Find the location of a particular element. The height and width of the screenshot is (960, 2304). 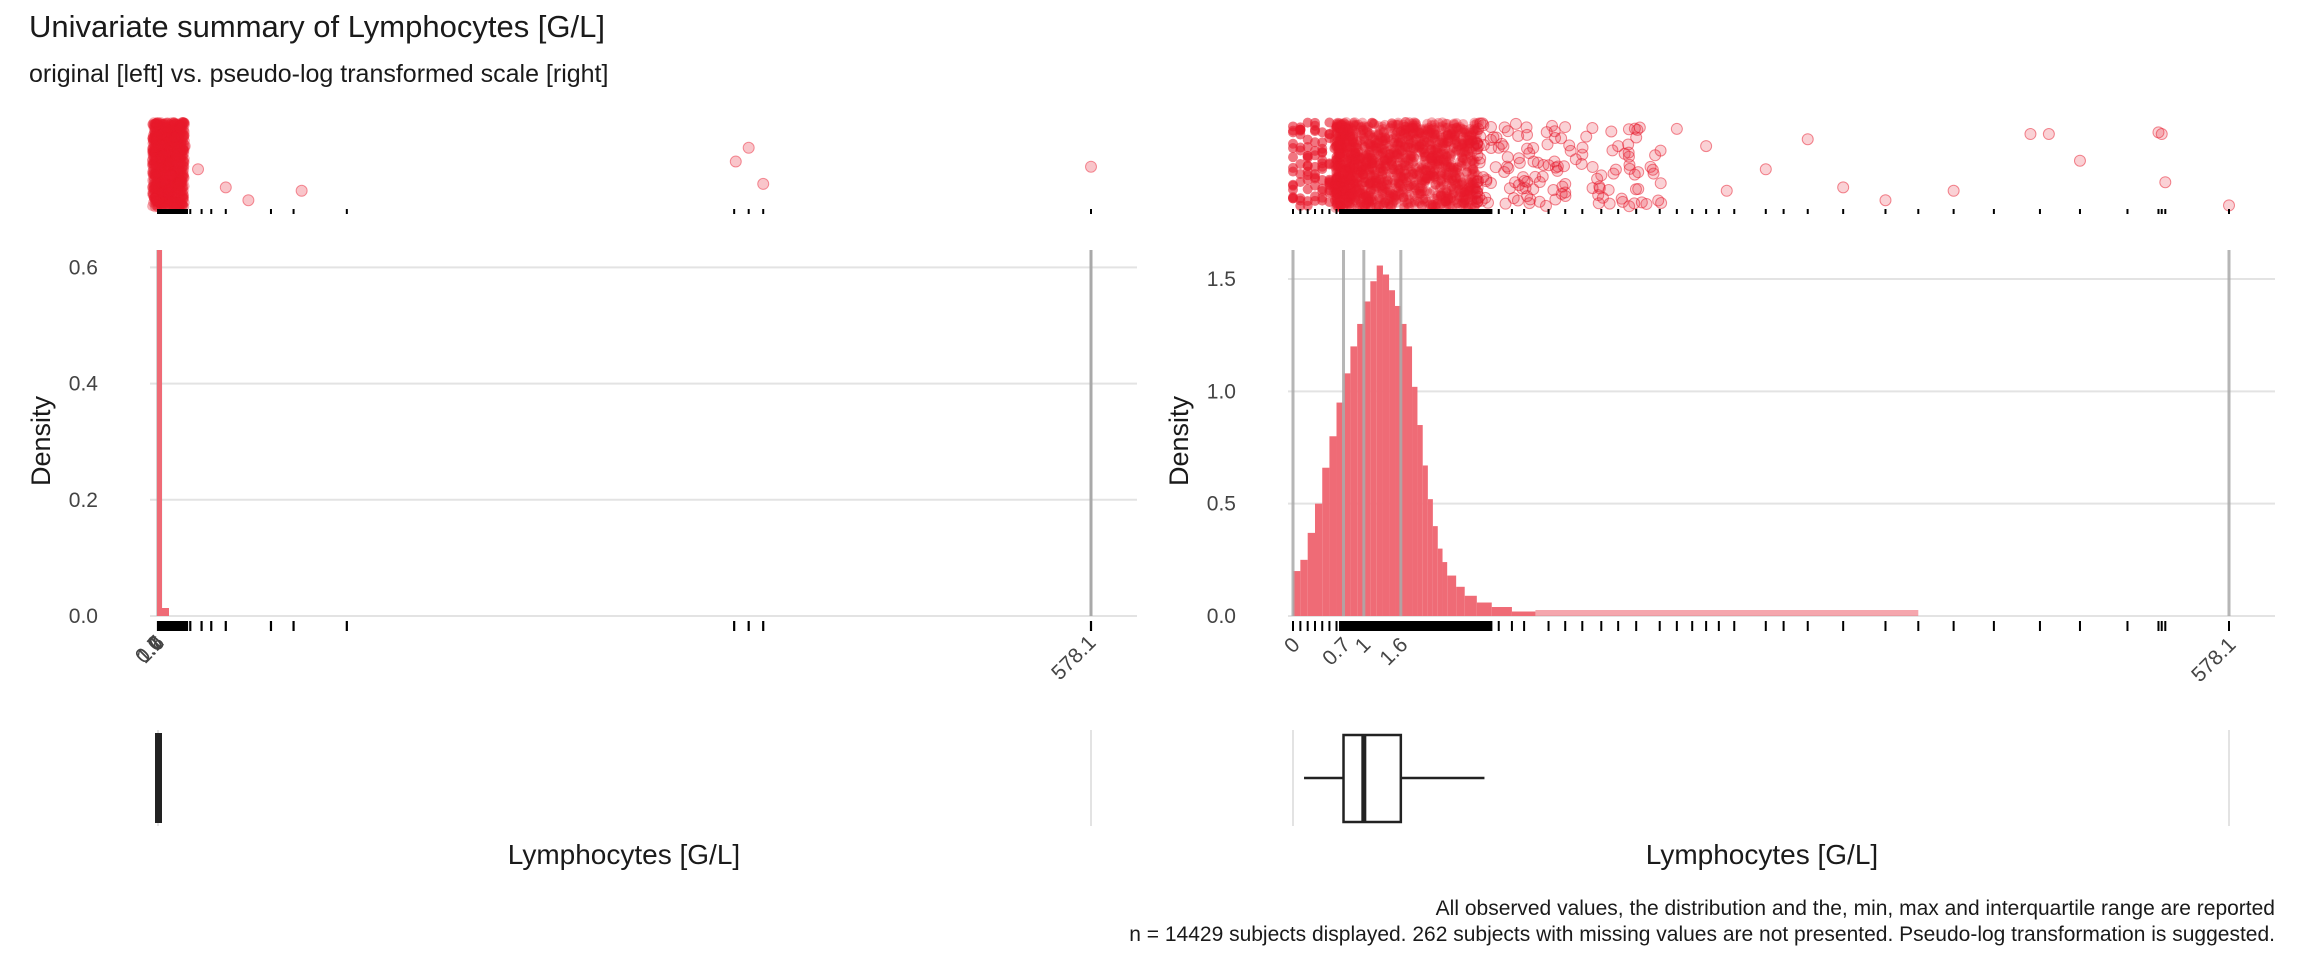

left-strip-outlier is located at coordinates (162, 154).